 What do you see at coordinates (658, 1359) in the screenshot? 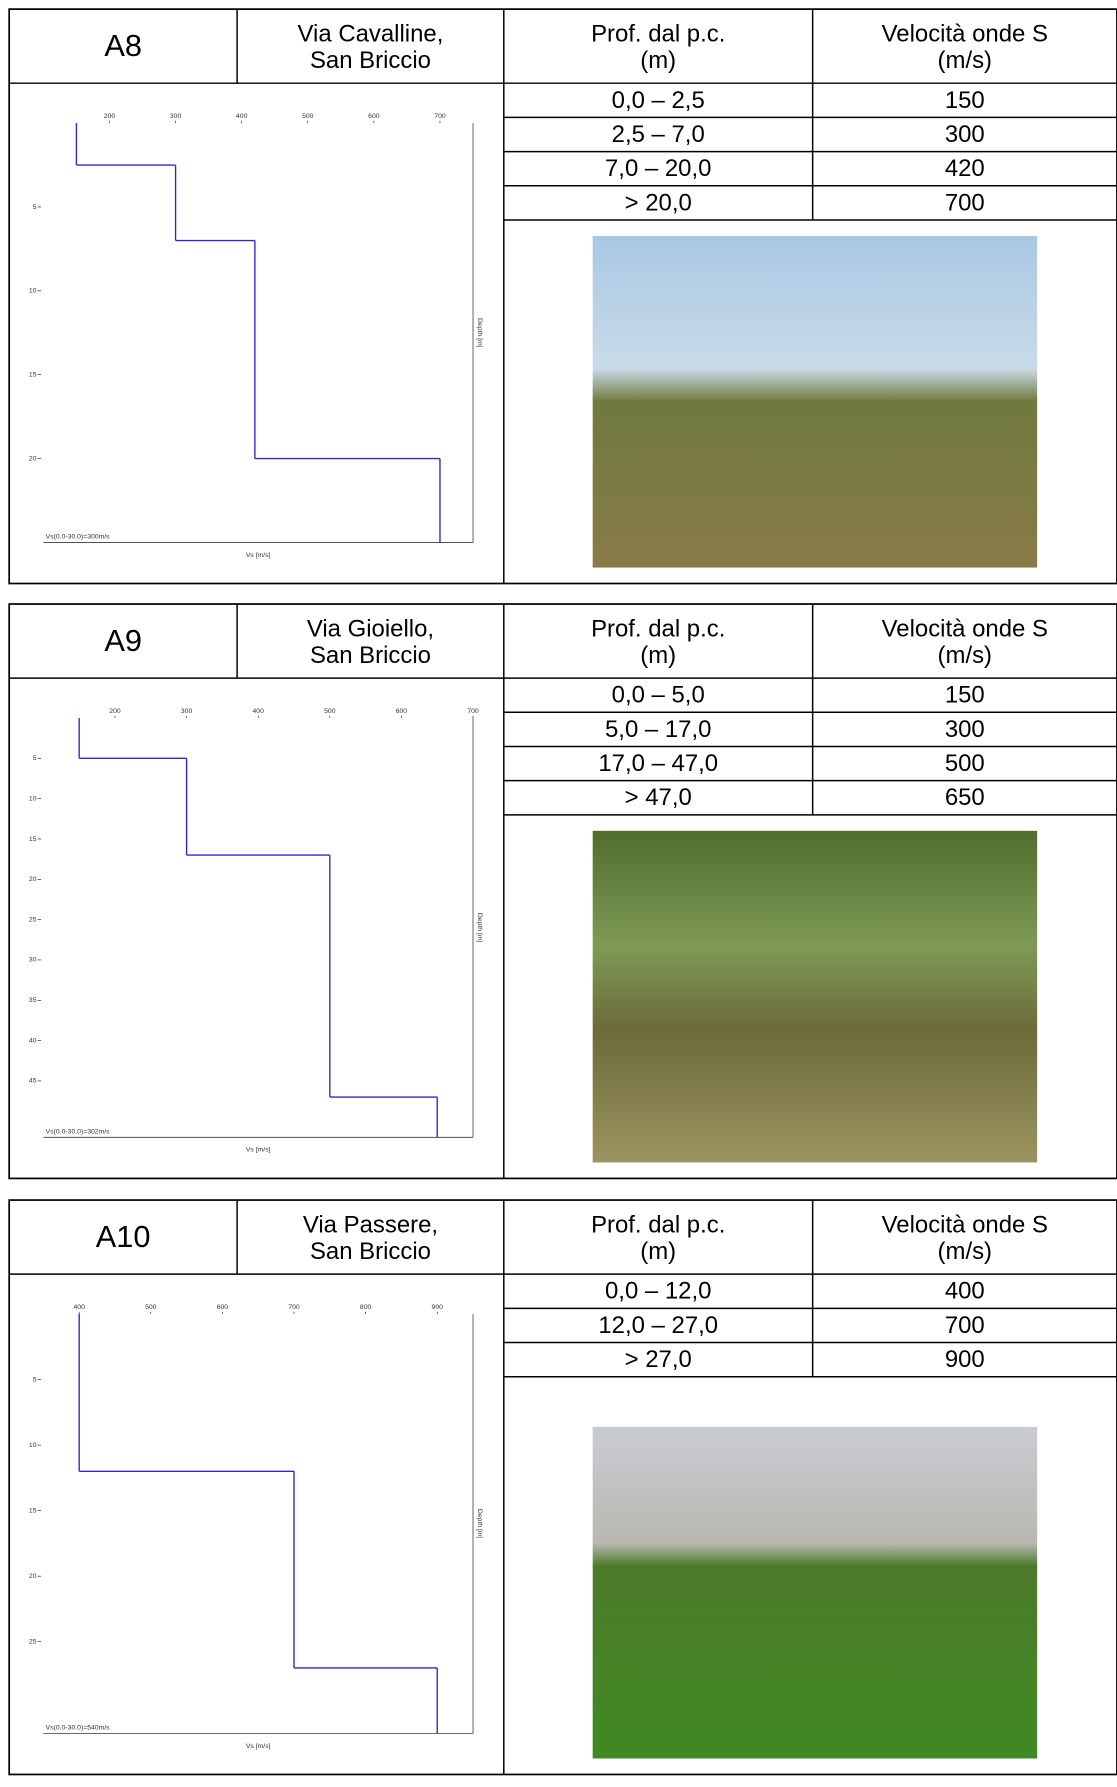
I see `table-cell: > 27,0` at bounding box center [658, 1359].